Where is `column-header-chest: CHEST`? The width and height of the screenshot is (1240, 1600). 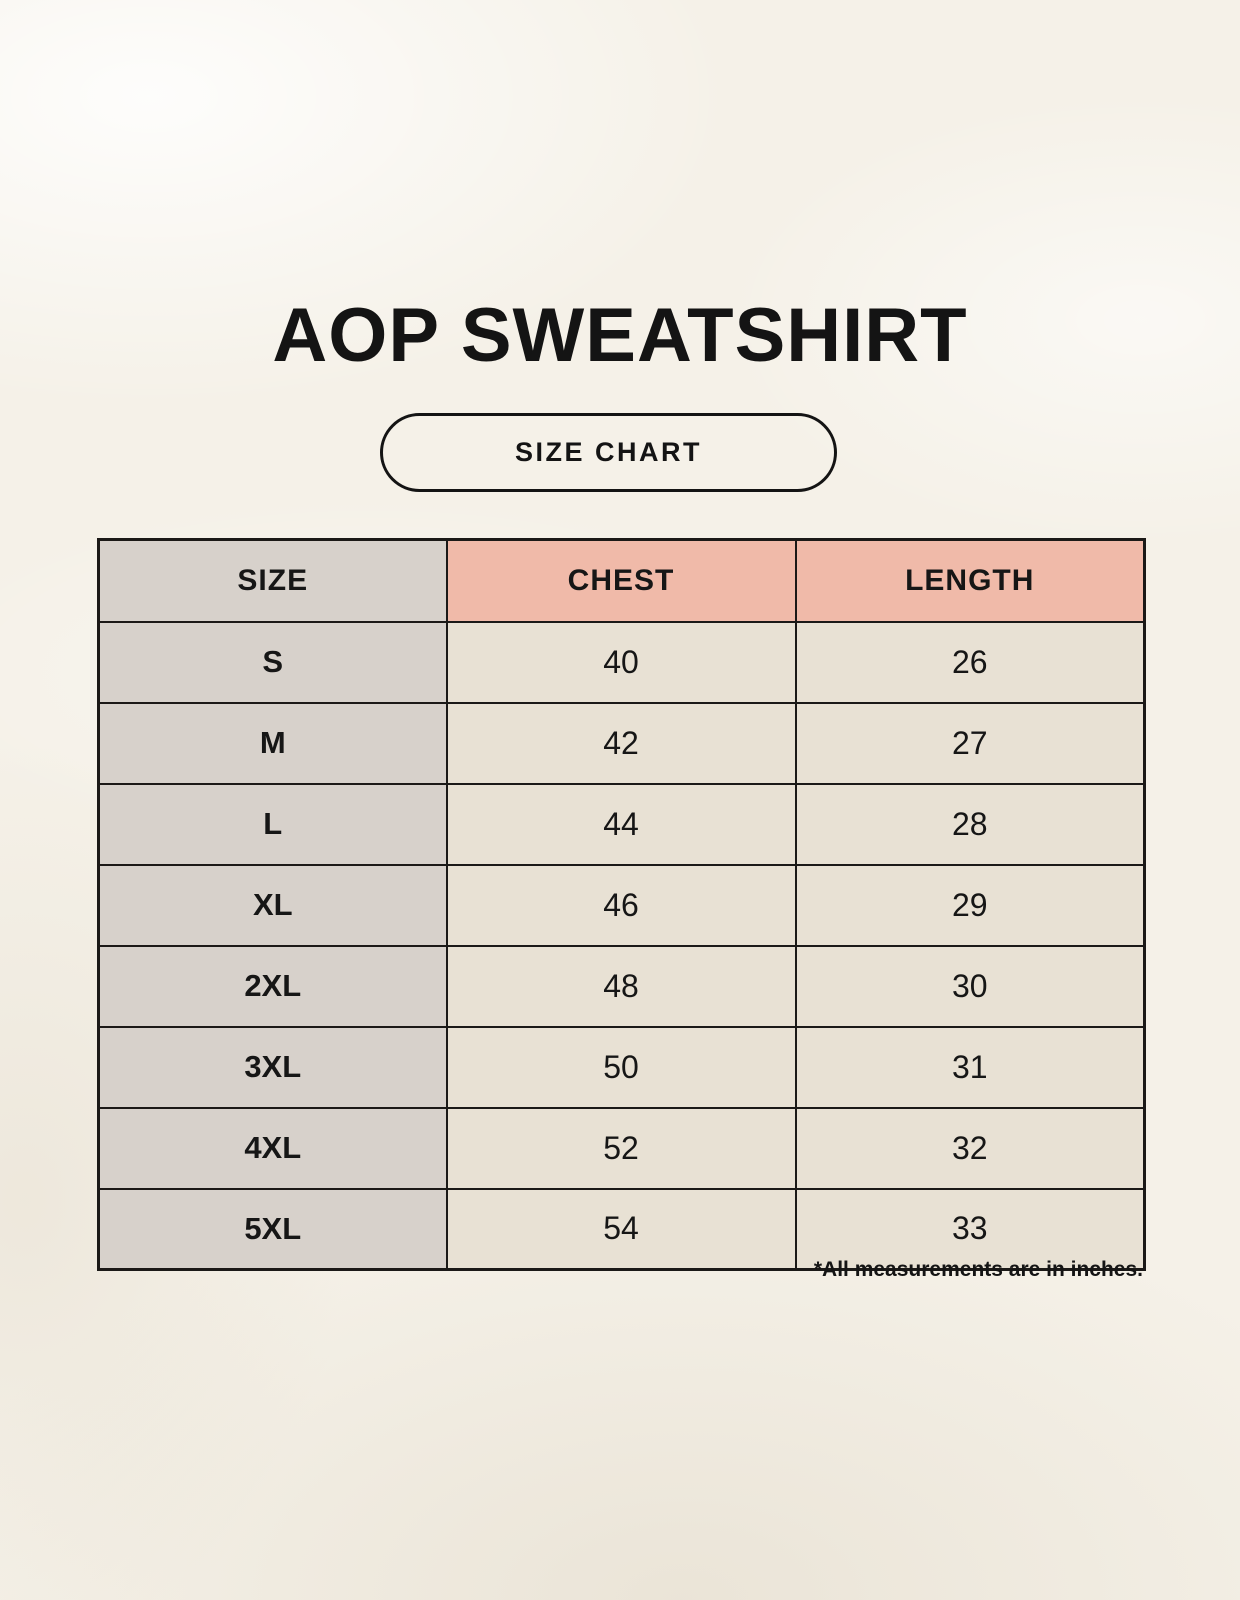 column-header-chest: CHEST is located at coordinates (621, 580).